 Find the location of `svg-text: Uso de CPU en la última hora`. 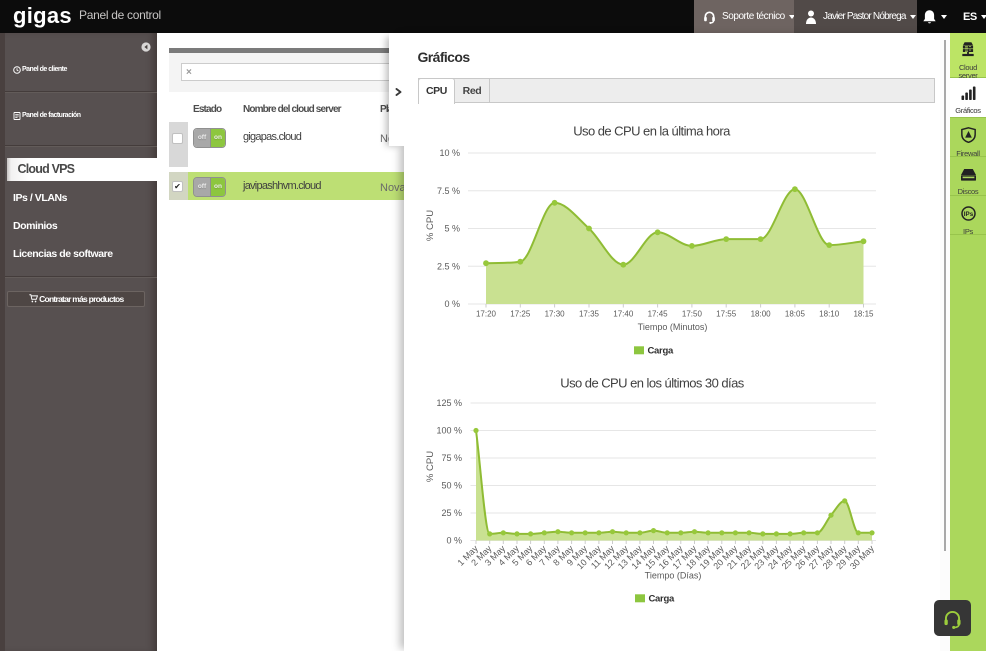

svg-text: Uso de CPU en la última hora is located at coordinates (652, 131).